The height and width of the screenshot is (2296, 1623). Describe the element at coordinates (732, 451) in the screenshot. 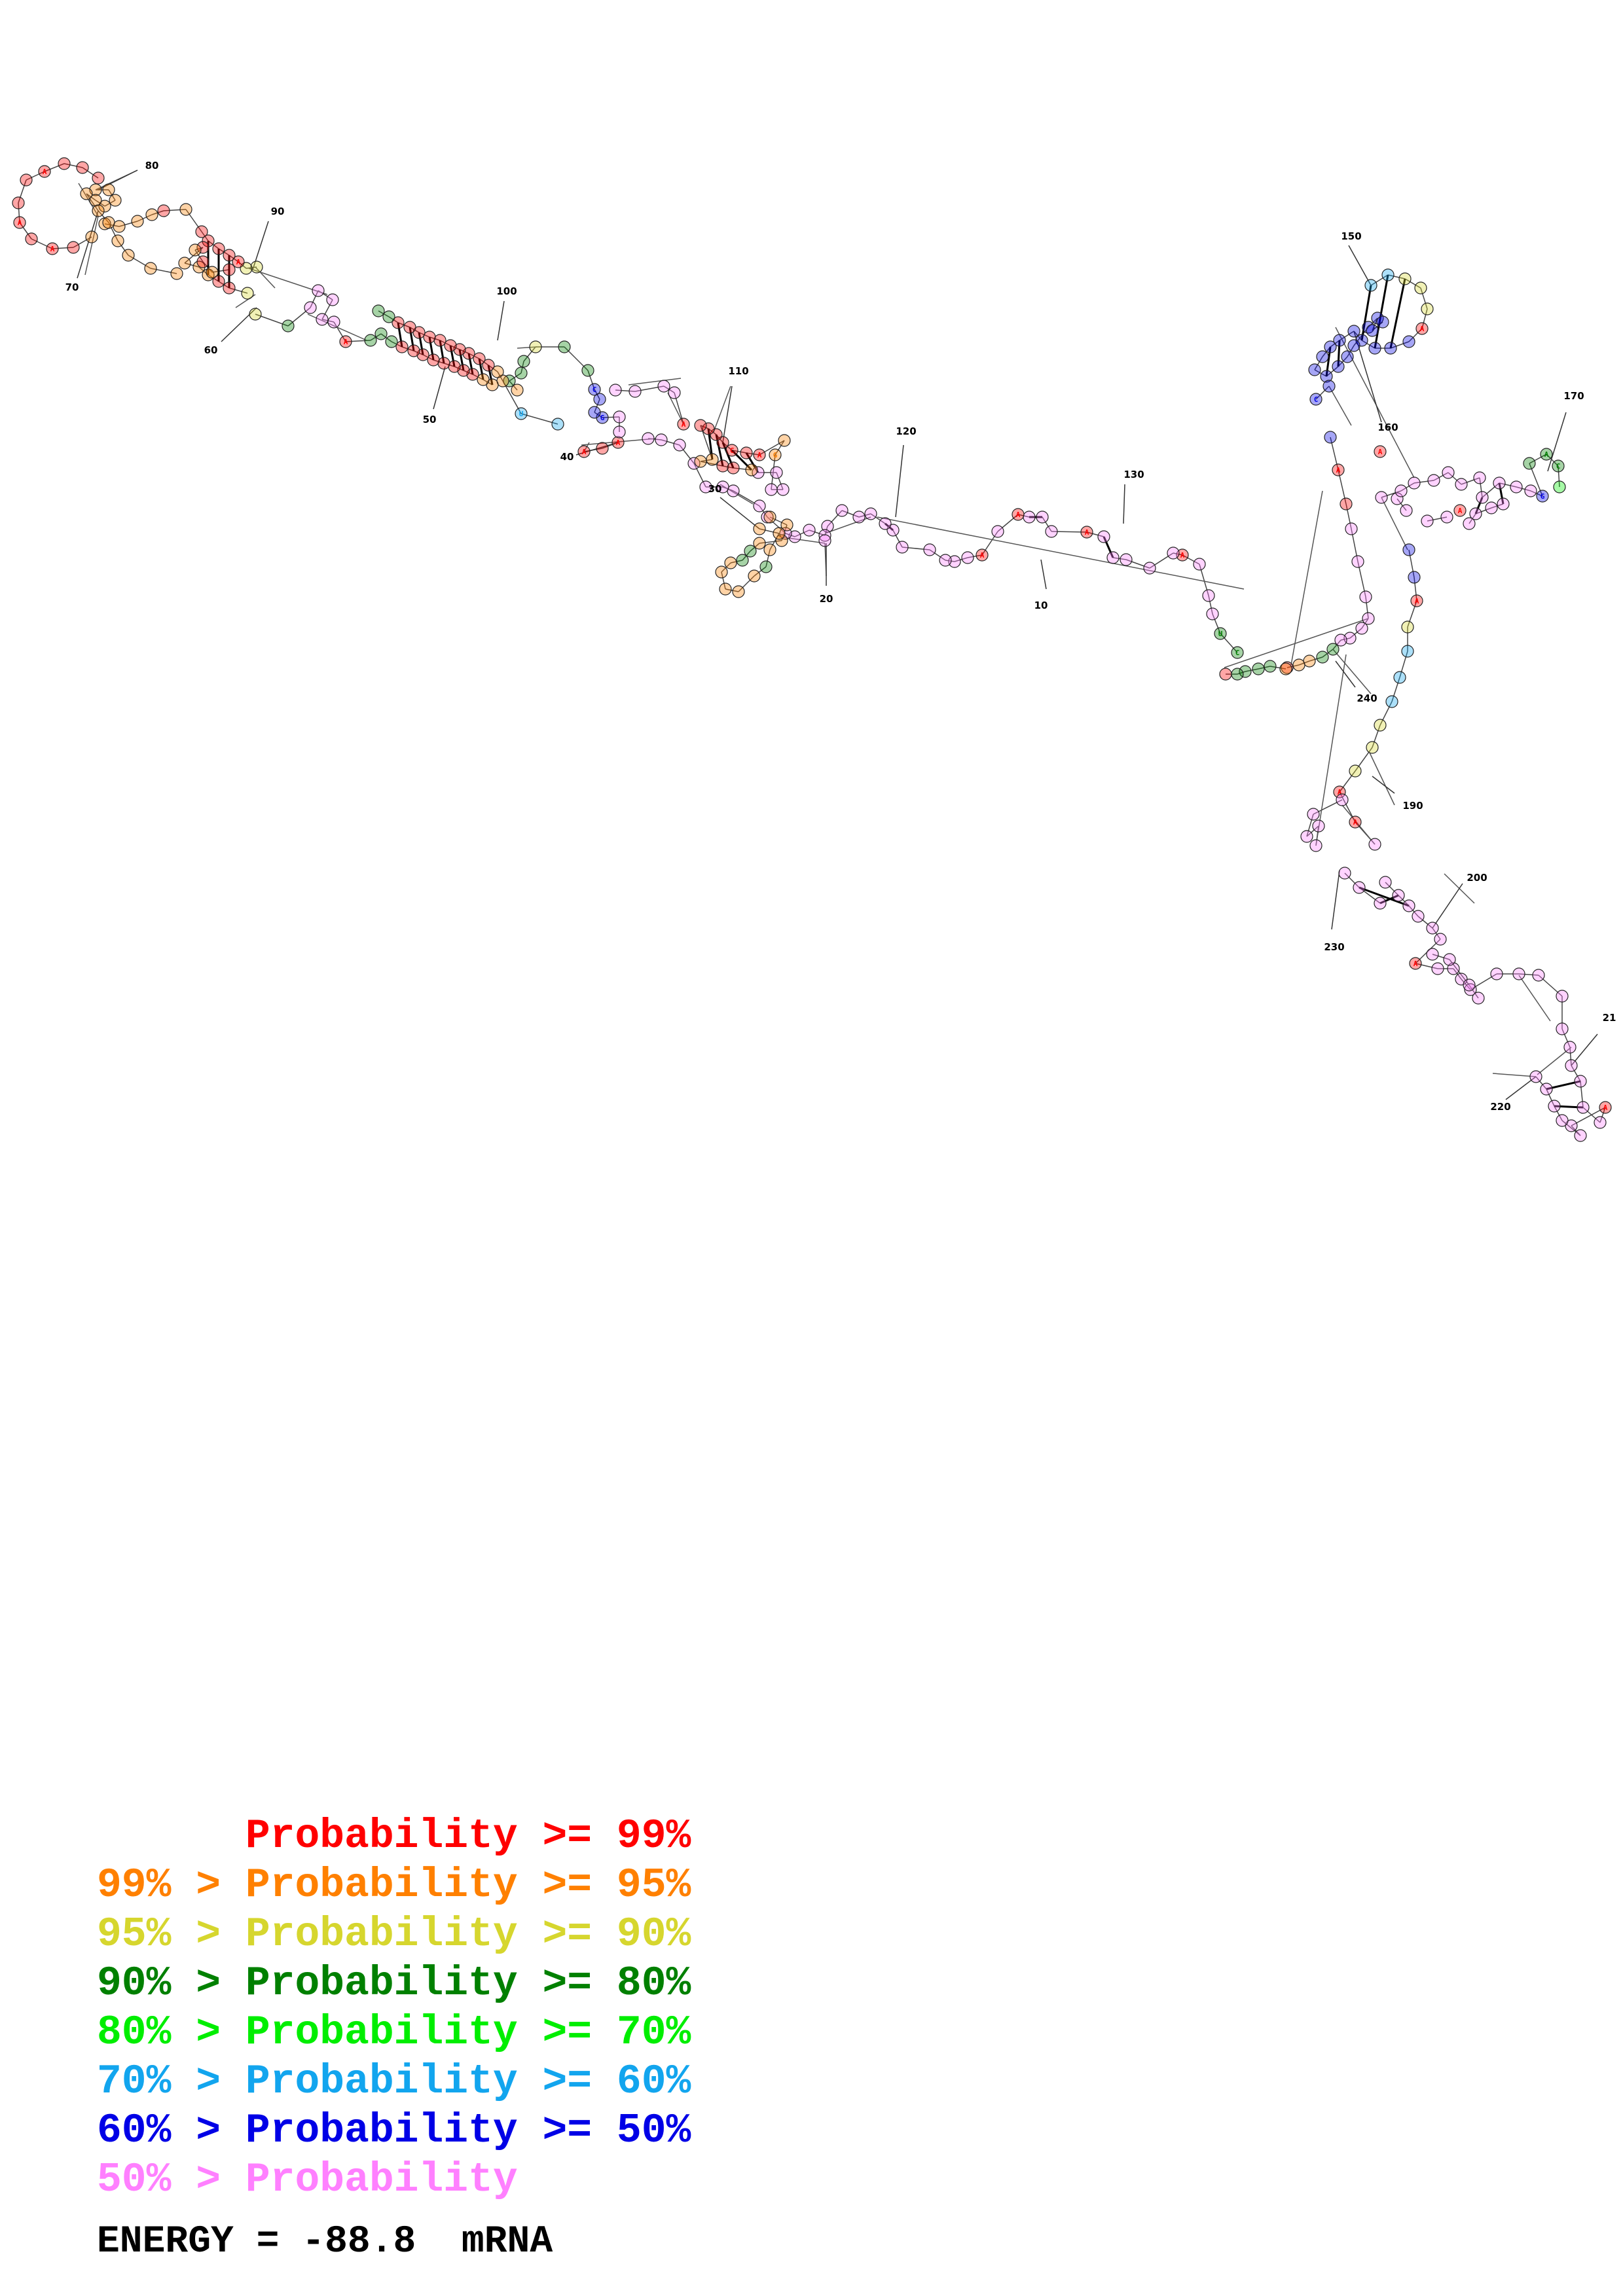

I see `svg-text: C` at that location.